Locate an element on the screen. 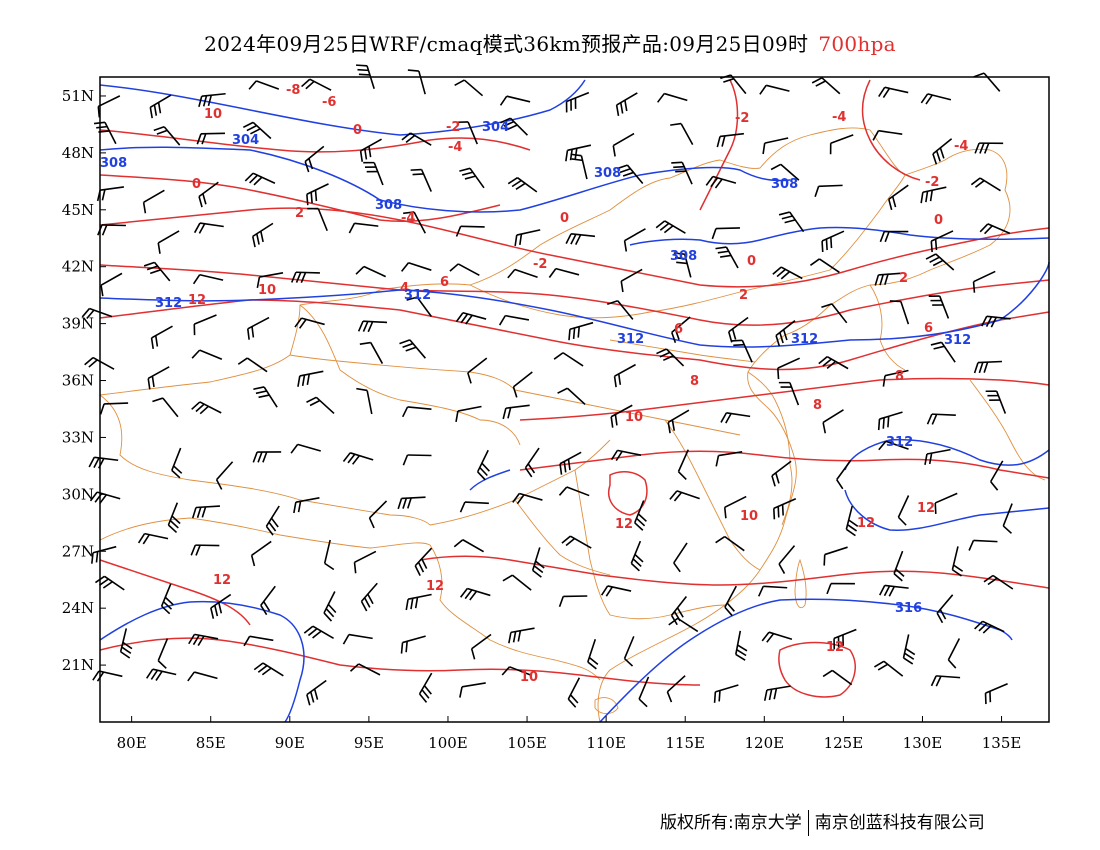 The width and height of the screenshot is (1100, 850). lon-tick-label: 110E is located at coordinates (606, 743).